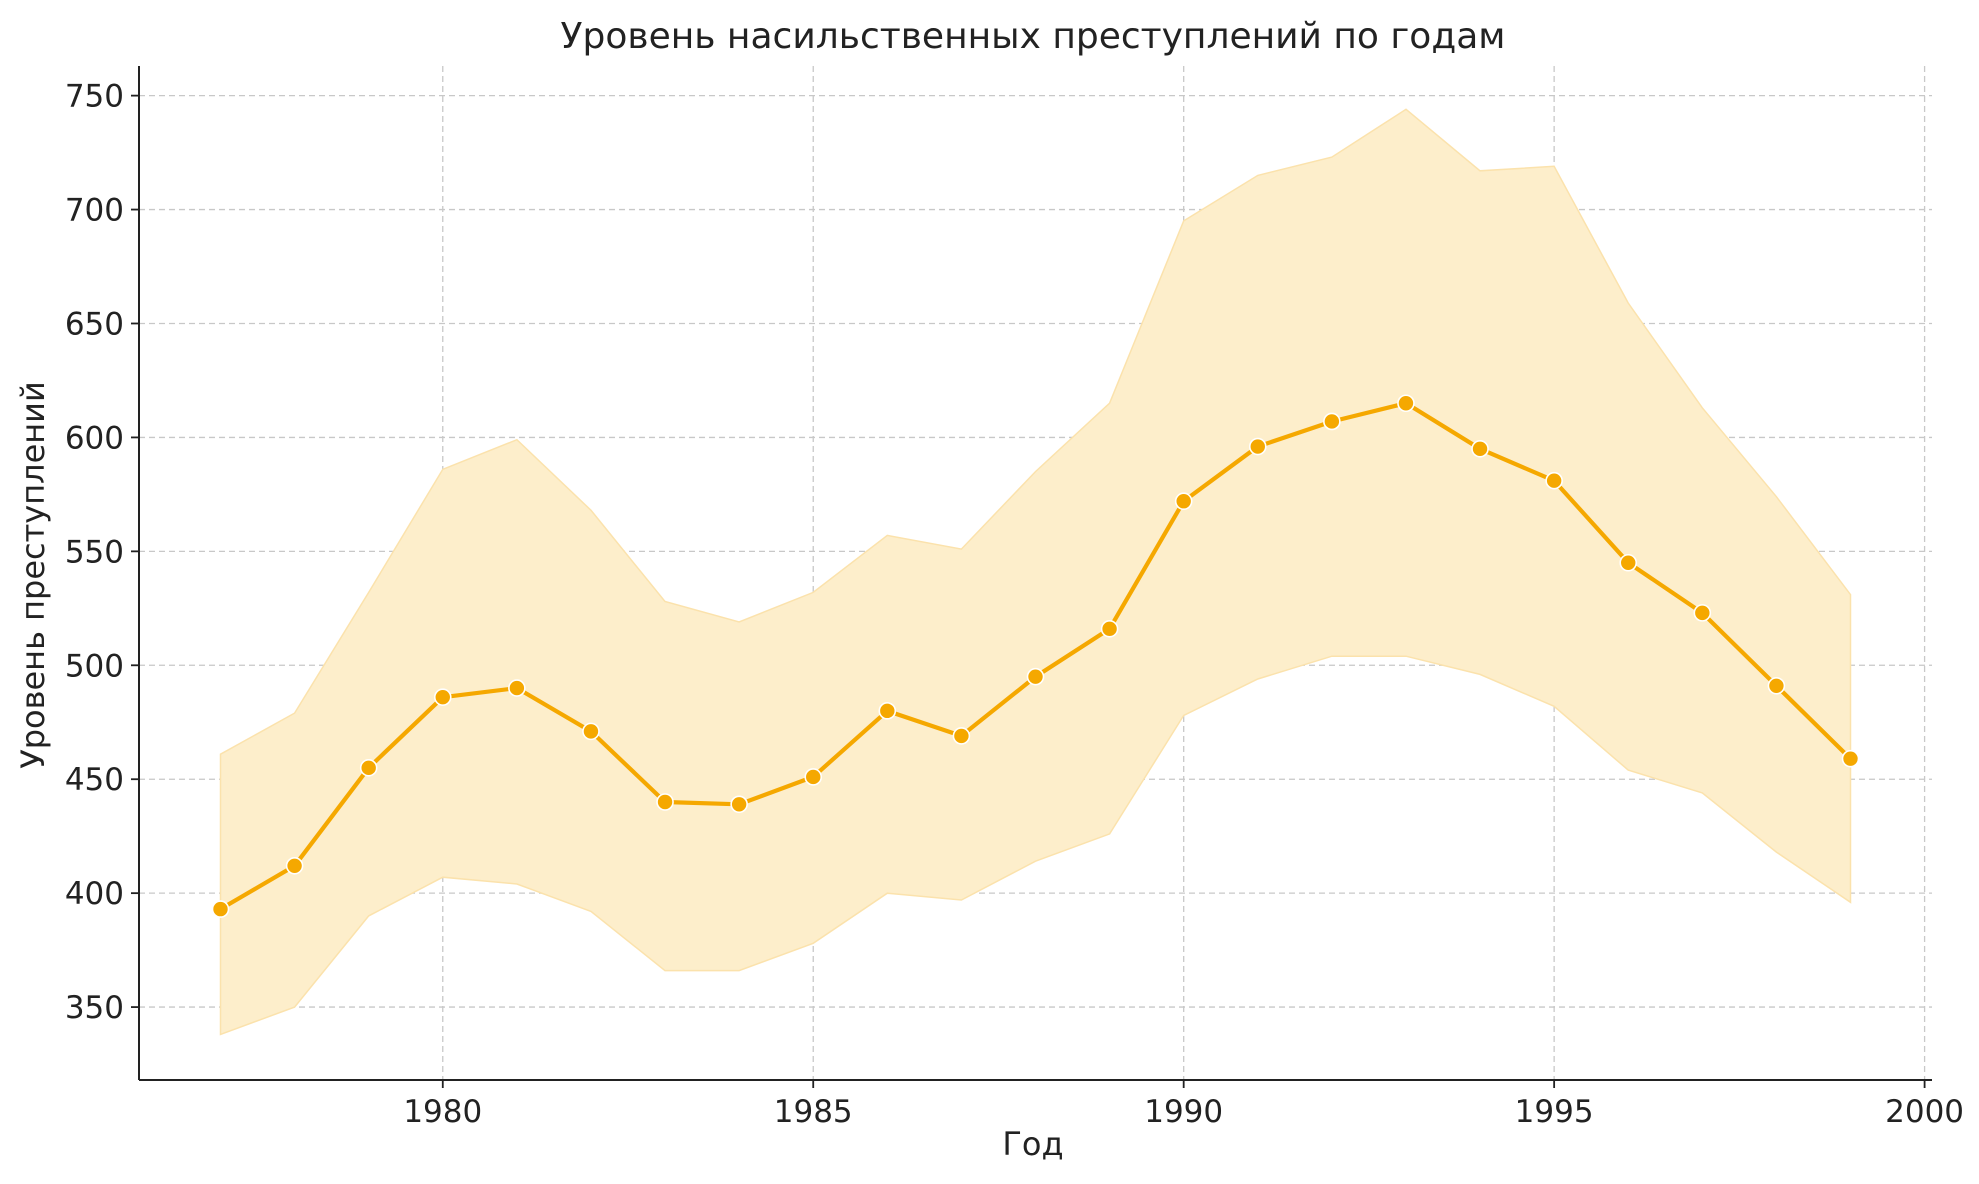  I want to click on x-tick-label: 2000, so click(1924, 1112).